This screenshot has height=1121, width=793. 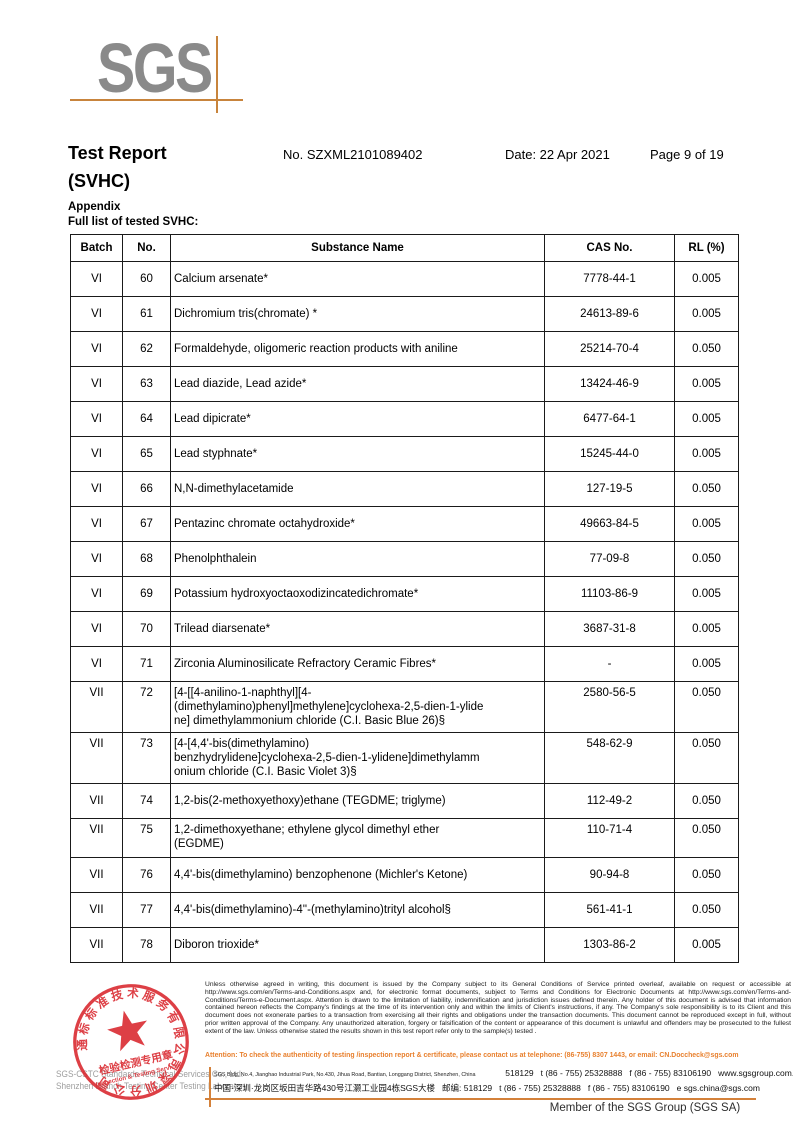 What do you see at coordinates (670, 1073) in the screenshot?
I see `fax-en: f (86 - 755) 83106190` at bounding box center [670, 1073].